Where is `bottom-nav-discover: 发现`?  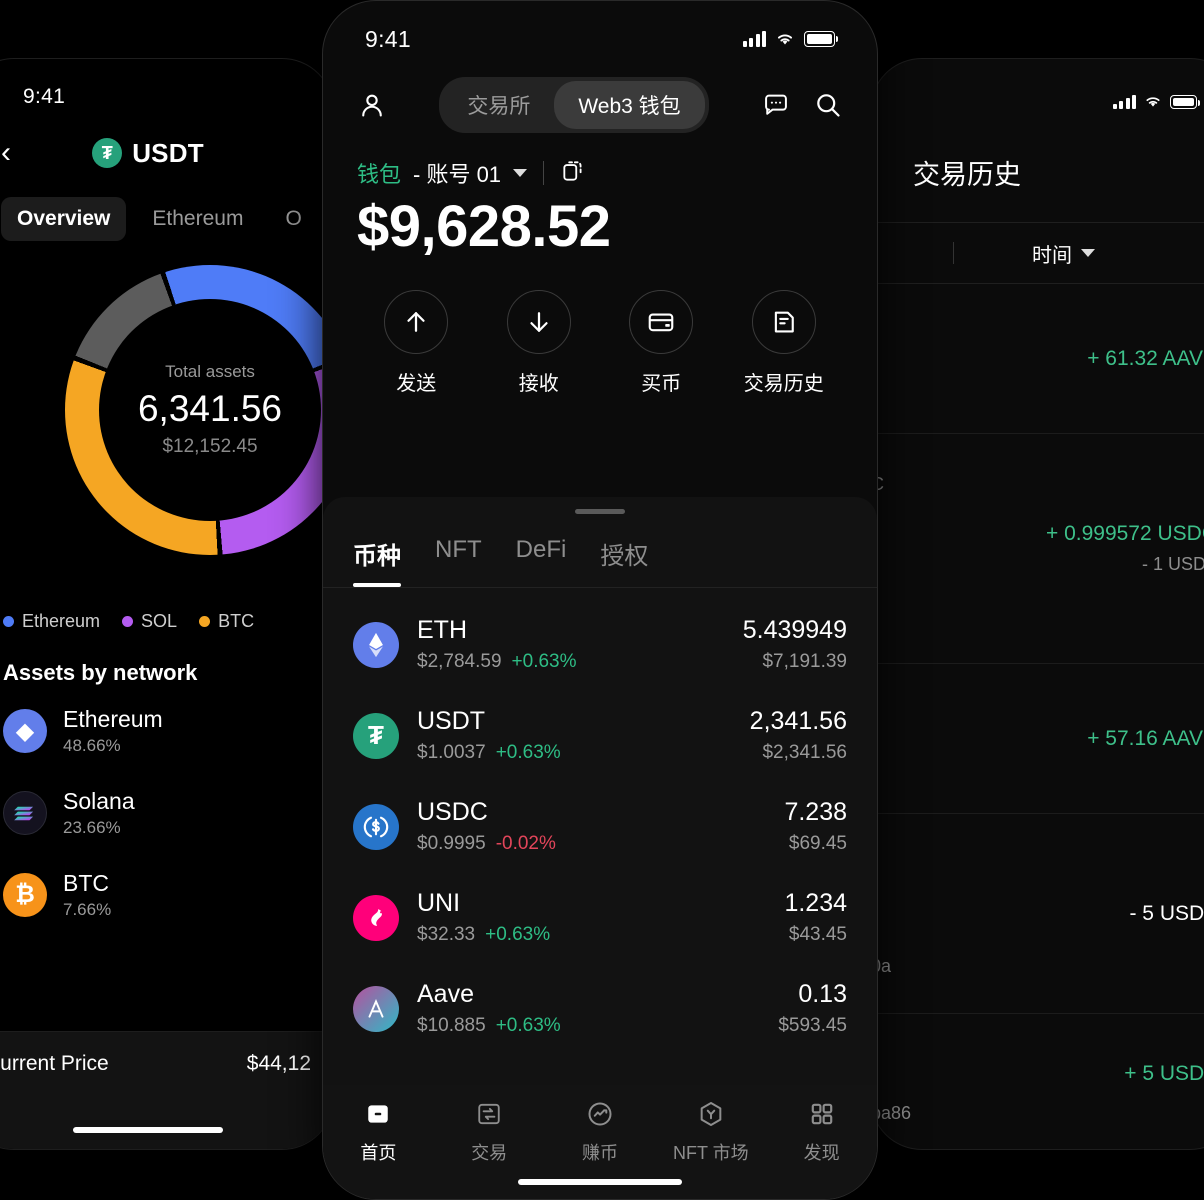 bottom-nav-discover: 发现 is located at coordinates (821, 1131).